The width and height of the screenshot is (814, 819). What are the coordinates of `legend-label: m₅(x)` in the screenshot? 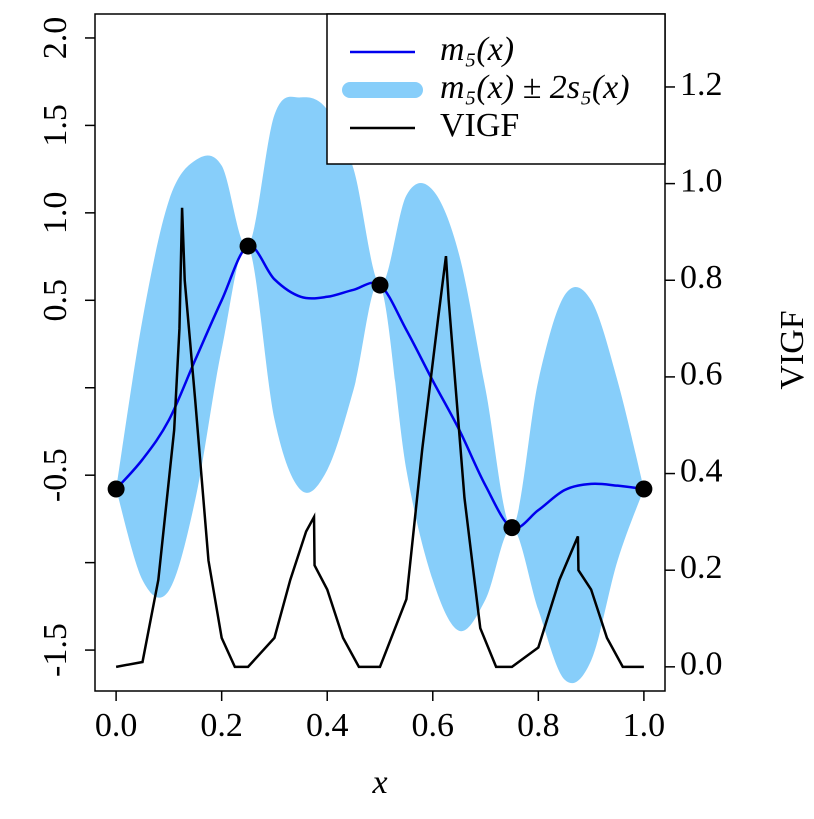 It's located at (477, 49).